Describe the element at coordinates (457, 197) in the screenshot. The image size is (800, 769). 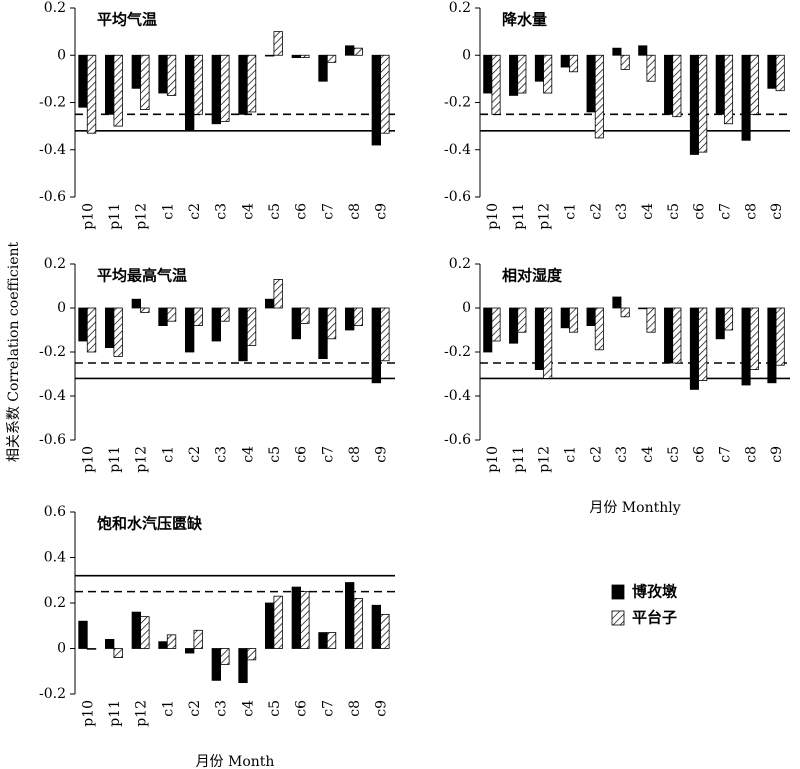
I see `y-tick-label: -0.6` at that location.